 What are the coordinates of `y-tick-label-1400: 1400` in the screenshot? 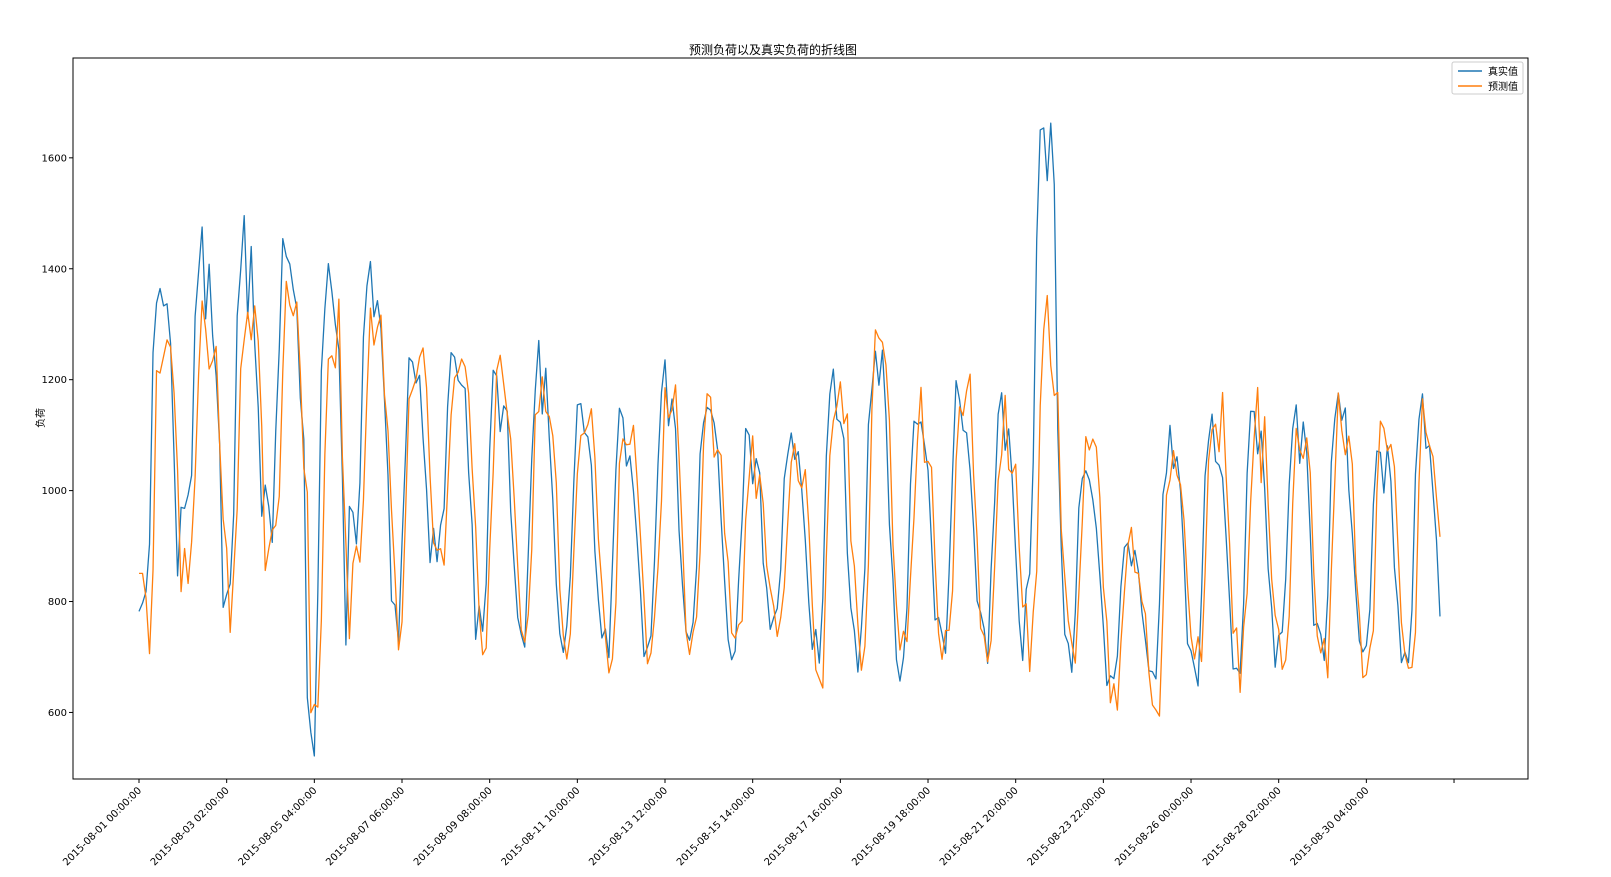 It's located at (54, 269).